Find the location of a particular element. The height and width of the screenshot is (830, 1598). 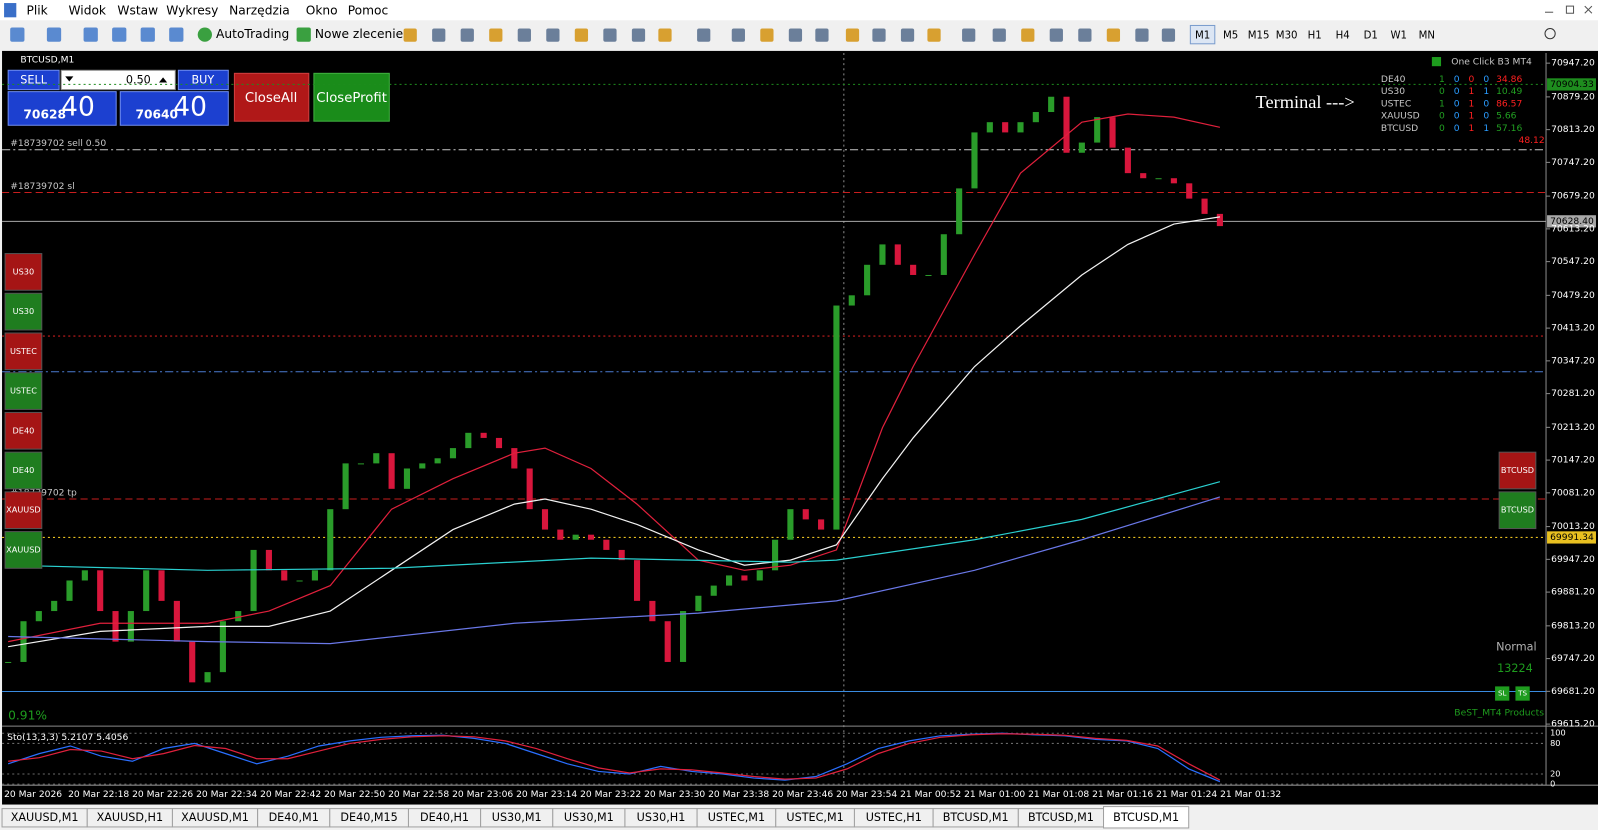

menu-item: Plik is located at coordinates (37, 11).